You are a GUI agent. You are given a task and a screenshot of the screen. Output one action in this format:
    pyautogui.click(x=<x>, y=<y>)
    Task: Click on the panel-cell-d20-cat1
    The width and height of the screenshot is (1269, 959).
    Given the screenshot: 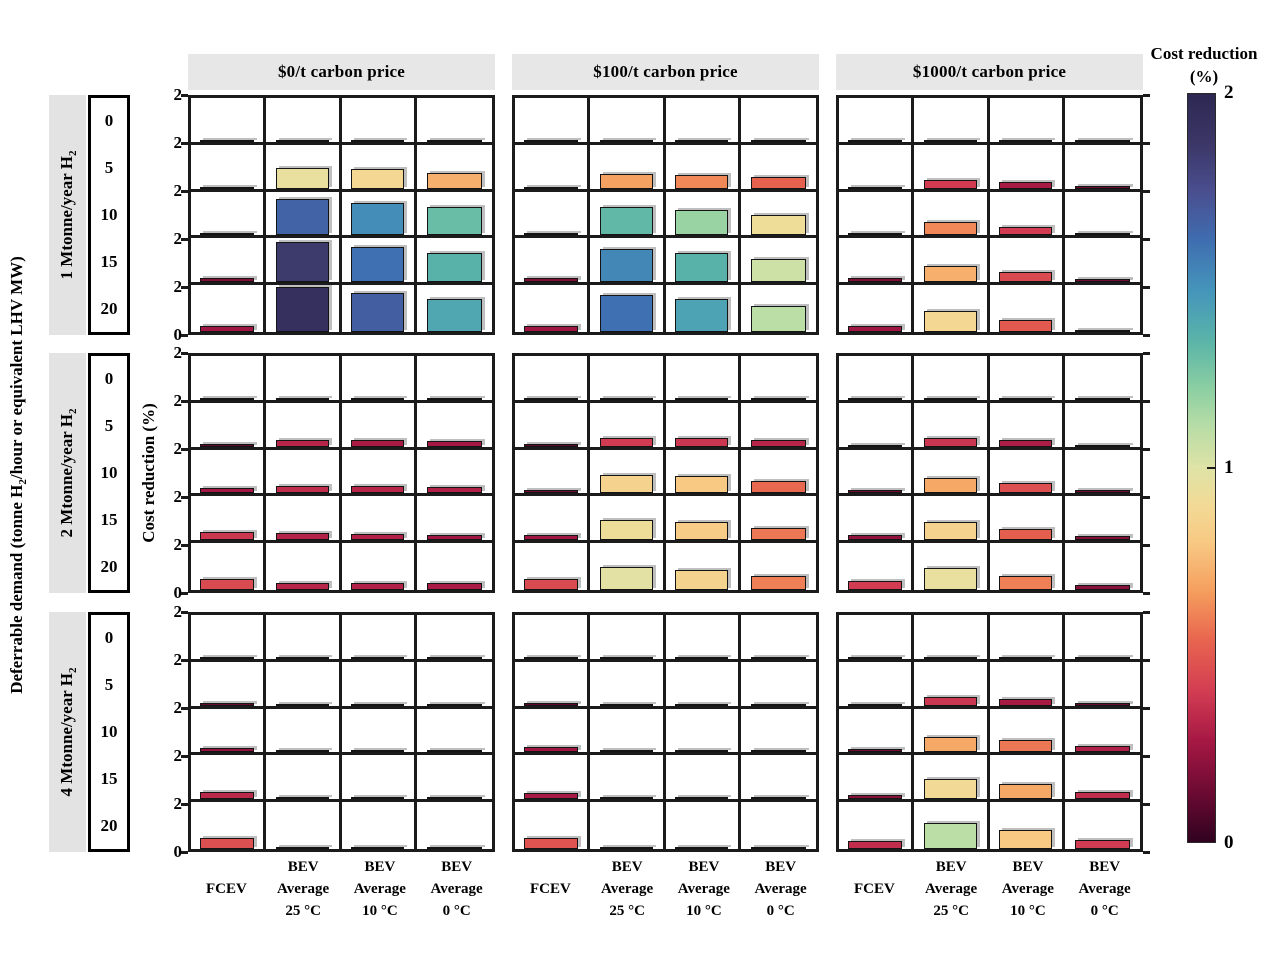 What is the action you would take?
    pyautogui.click(x=952, y=566)
    